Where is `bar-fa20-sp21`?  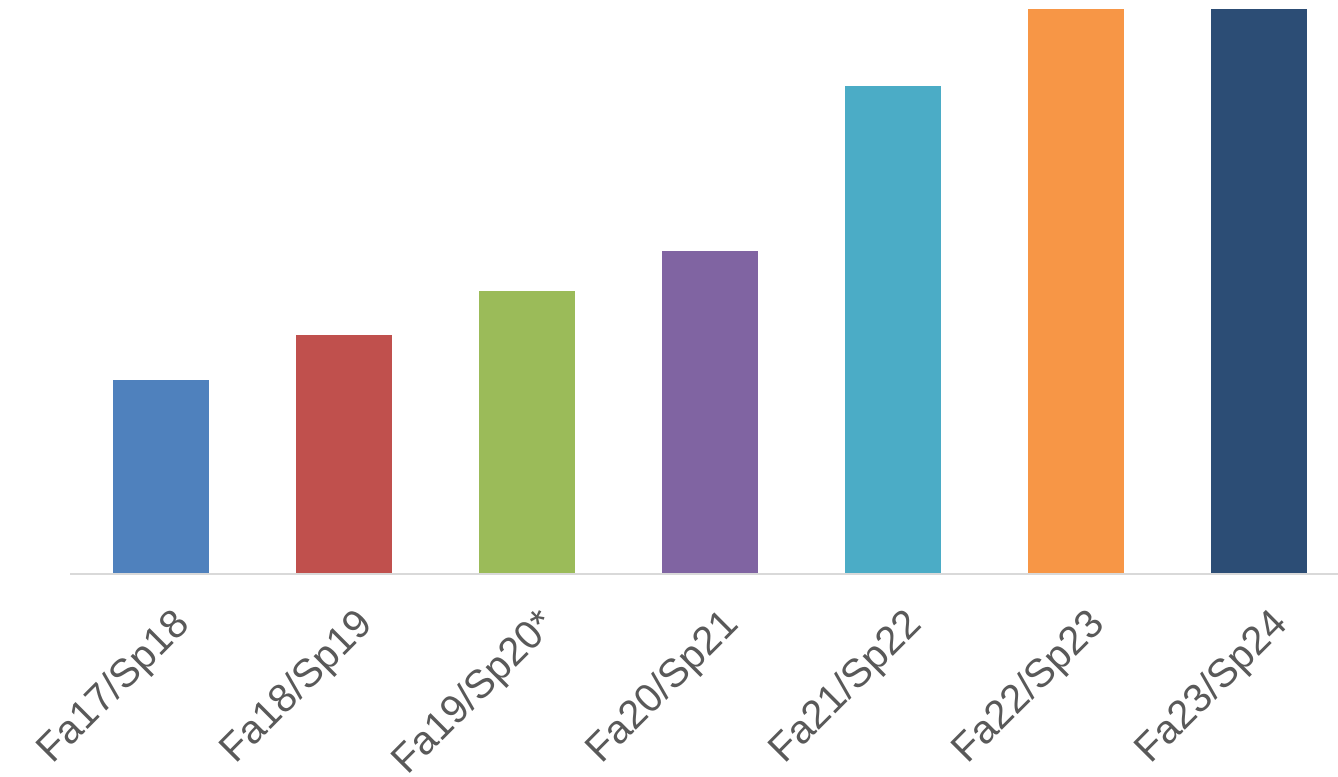
bar-fa20-sp21 is located at coordinates (710, 412).